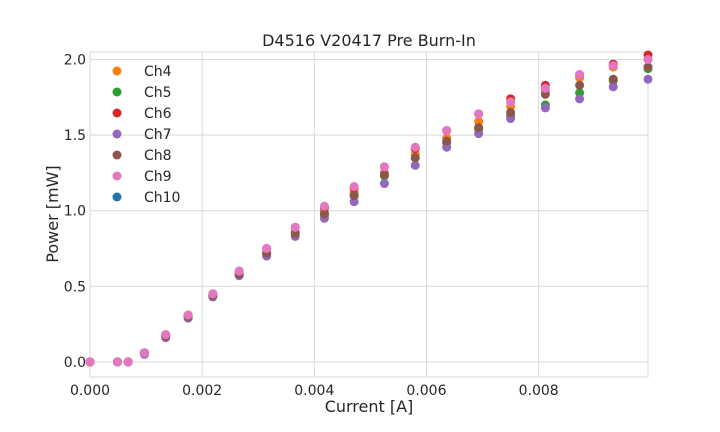 This screenshot has height=432, width=720. I want to click on legend-item-ch7: Ch7, so click(142, 135).